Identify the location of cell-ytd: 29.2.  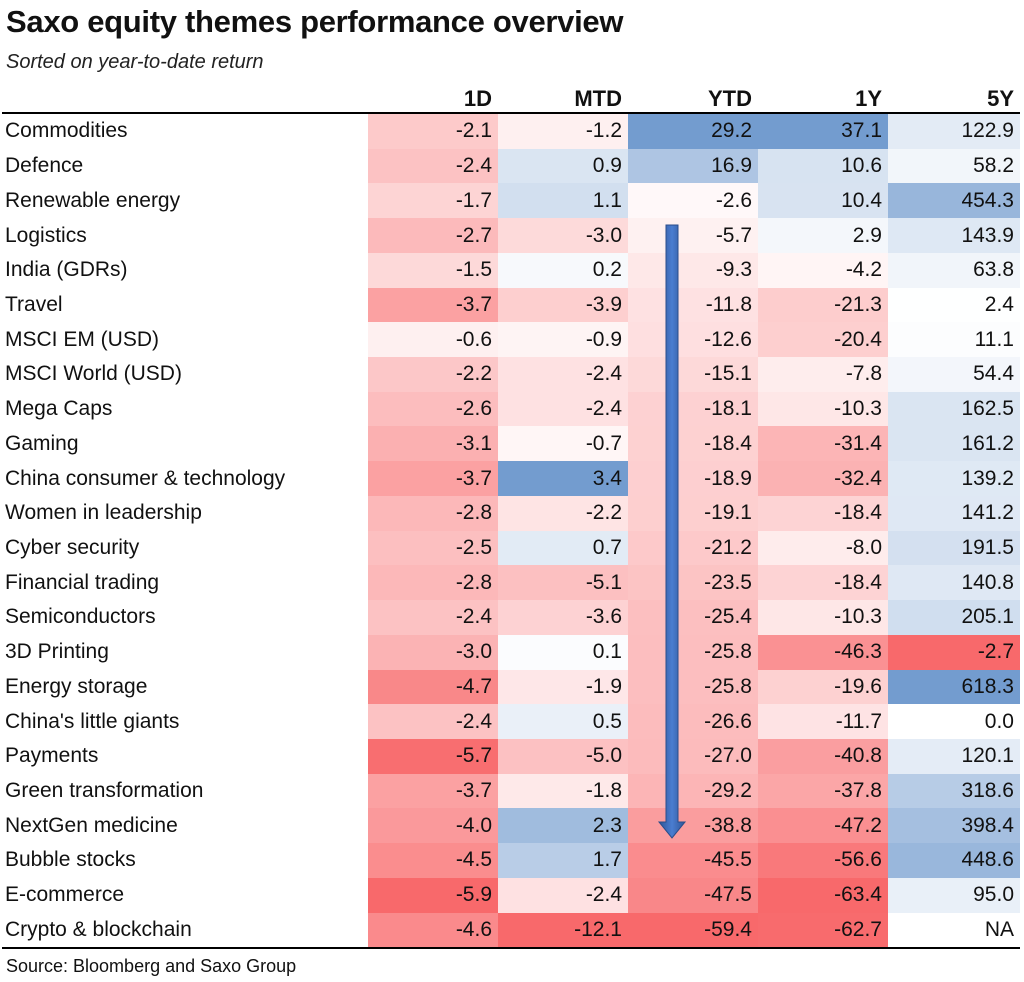
(693, 131).